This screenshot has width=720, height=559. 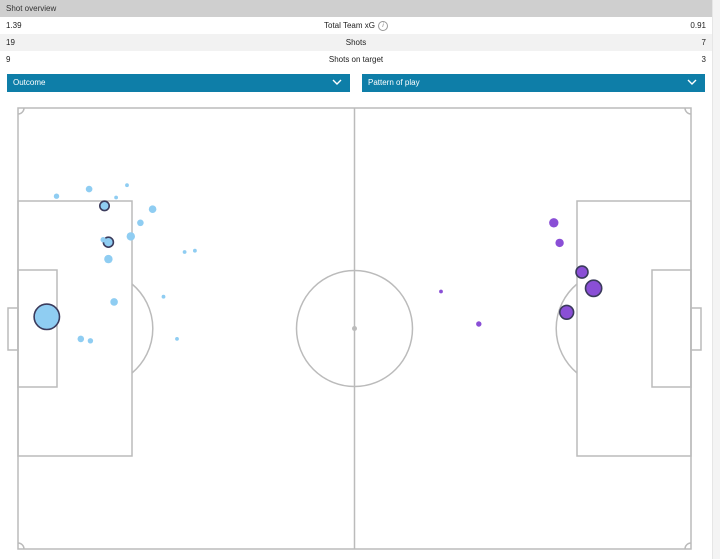 I want to click on right-goal, so click(x=696, y=329).